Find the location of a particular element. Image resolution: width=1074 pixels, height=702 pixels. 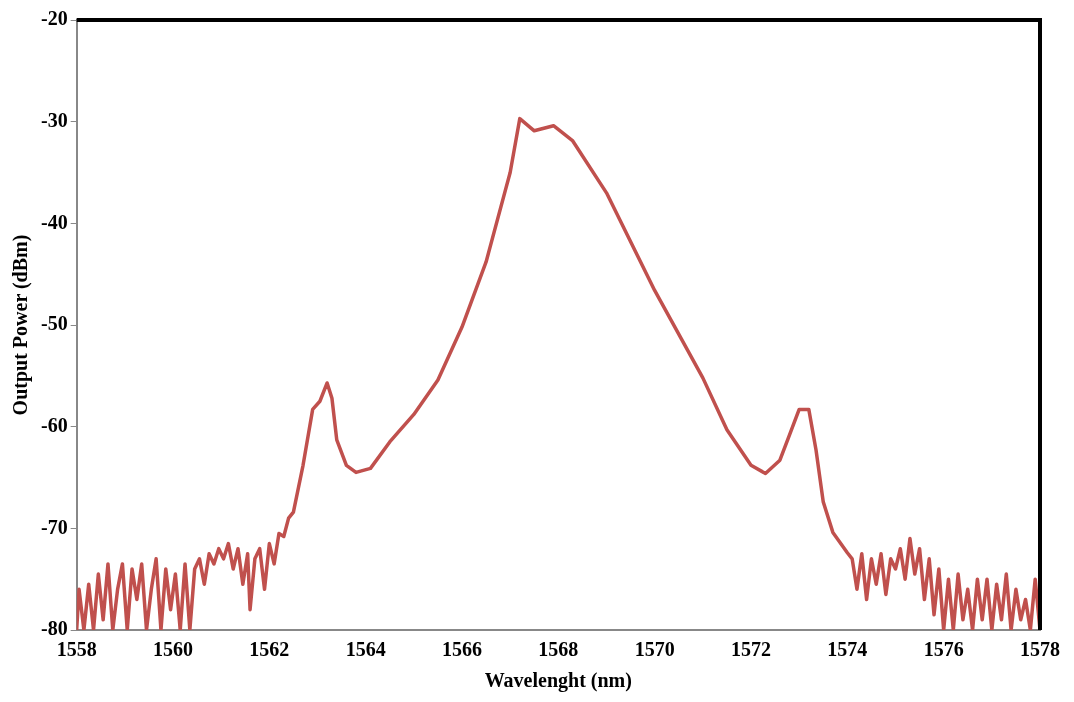

x-tick-label: 1562 is located at coordinates (269, 649).